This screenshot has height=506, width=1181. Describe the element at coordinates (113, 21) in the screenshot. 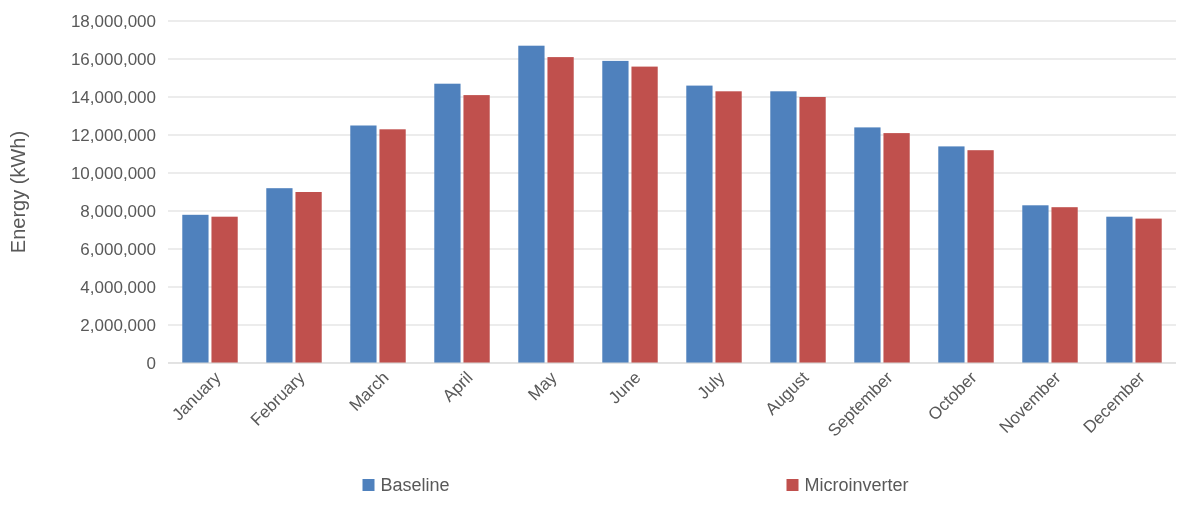

I see `y-tick-label: 18,000,000` at that location.